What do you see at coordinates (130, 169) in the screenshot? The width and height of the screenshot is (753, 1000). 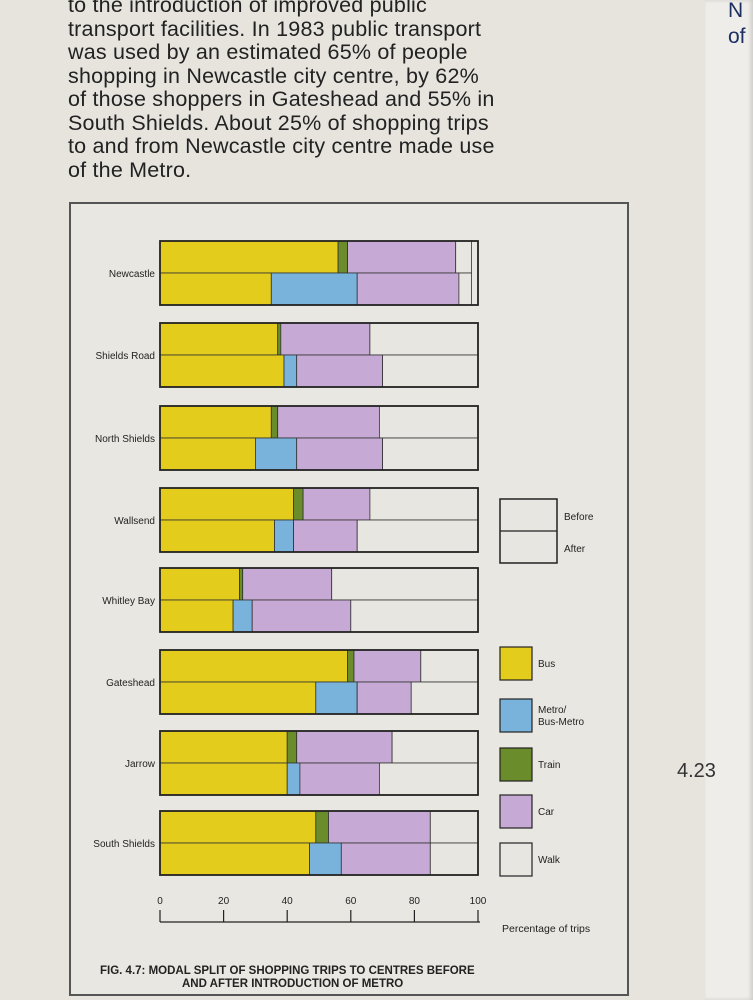 I see `body-line: of the Metro.` at bounding box center [130, 169].